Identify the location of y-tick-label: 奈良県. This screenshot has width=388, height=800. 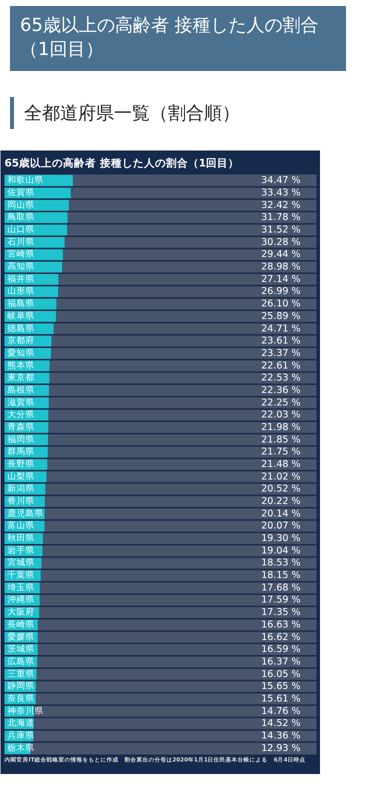
(21, 698).